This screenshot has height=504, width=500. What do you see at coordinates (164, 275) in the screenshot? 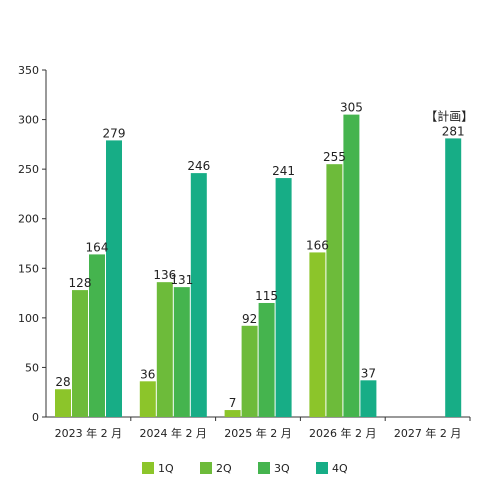
I see `bar-value-label: 136` at bounding box center [164, 275].